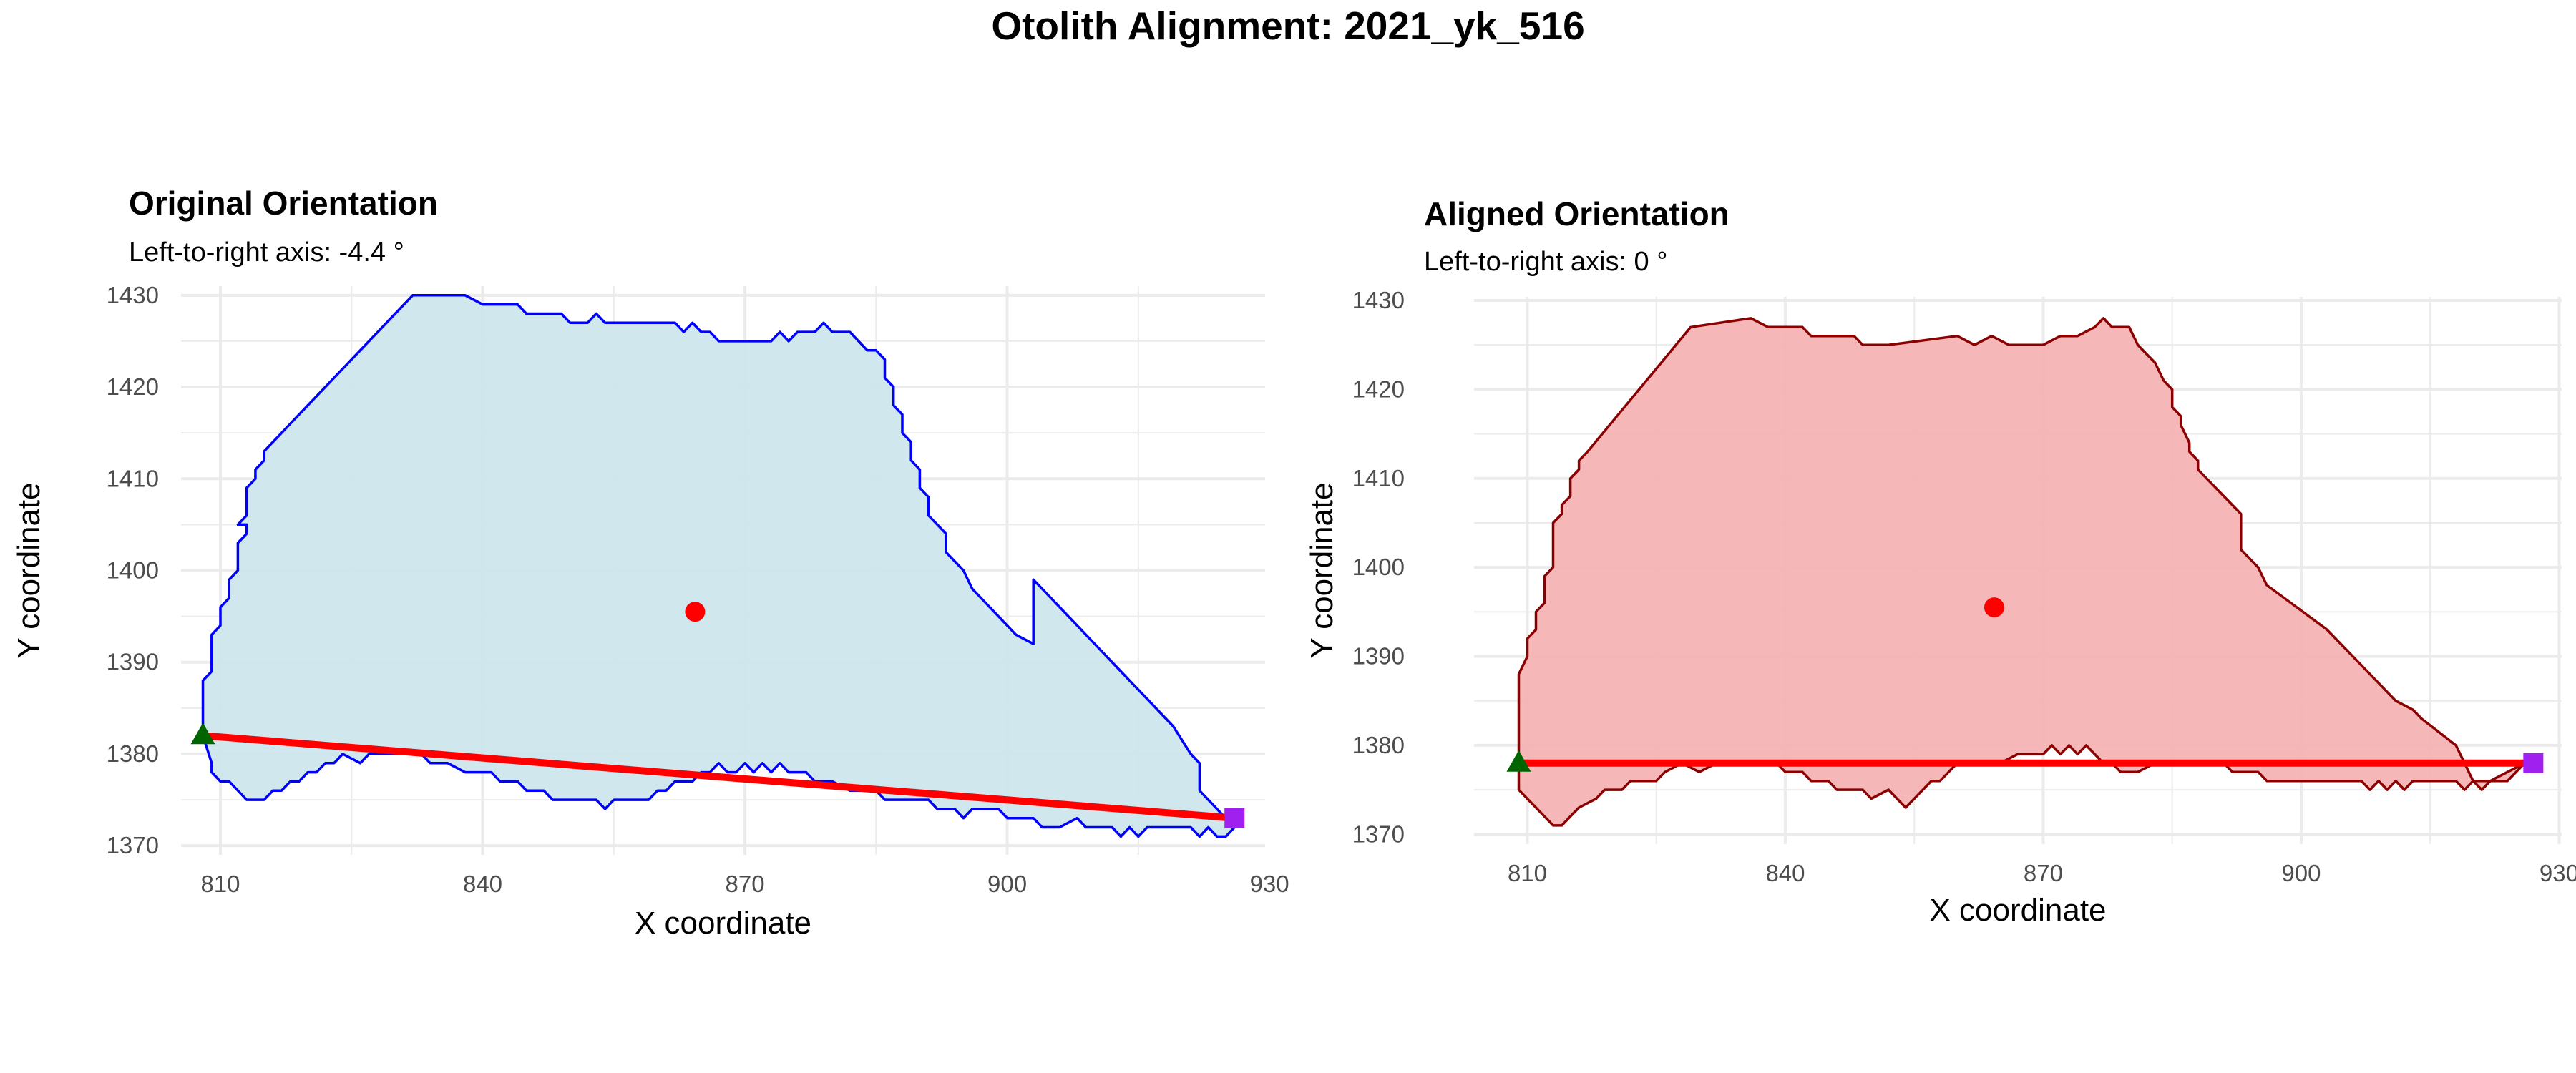 The width and height of the screenshot is (2576, 1073). What do you see at coordinates (202, 734) in the screenshot?
I see `original-left-point-marker` at bounding box center [202, 734].